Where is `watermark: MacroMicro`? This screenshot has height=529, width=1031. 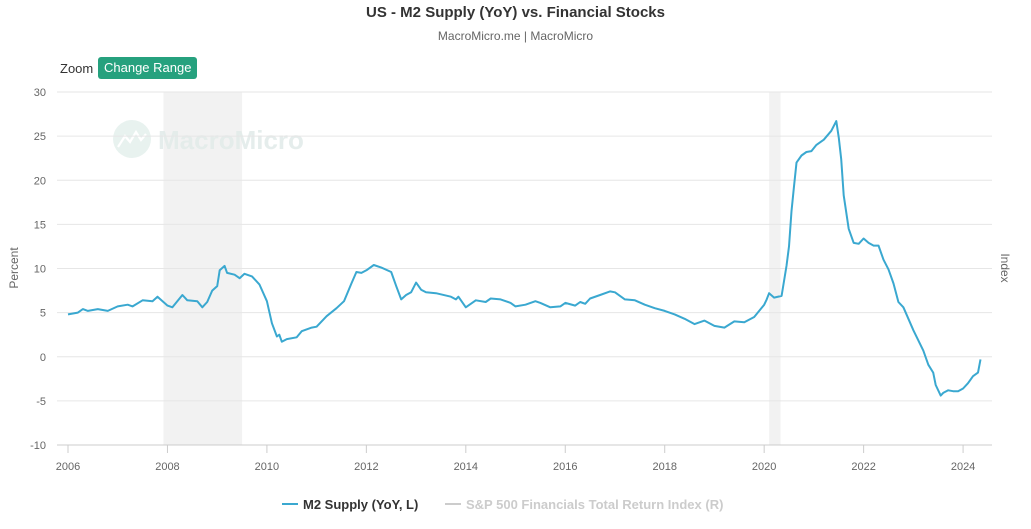 watermark: MacroMicro is located at coordinates (208, 139).